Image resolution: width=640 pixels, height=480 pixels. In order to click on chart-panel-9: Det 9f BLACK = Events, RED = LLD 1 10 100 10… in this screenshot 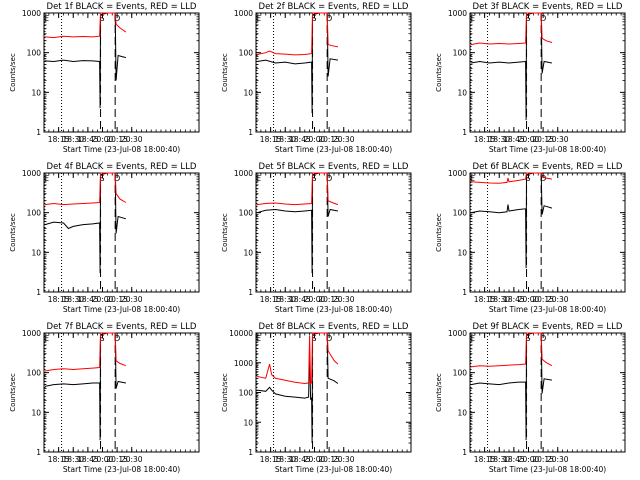, I will do `click(530, 398)`.